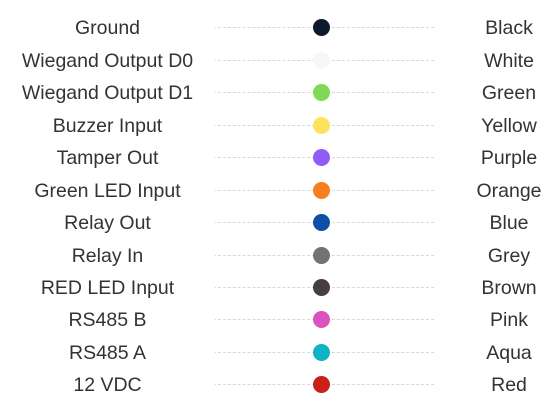  What do you see at coordinates (509, 385) in the screenshot?
I see `color-label: Red` at bounding box center [509, 385].